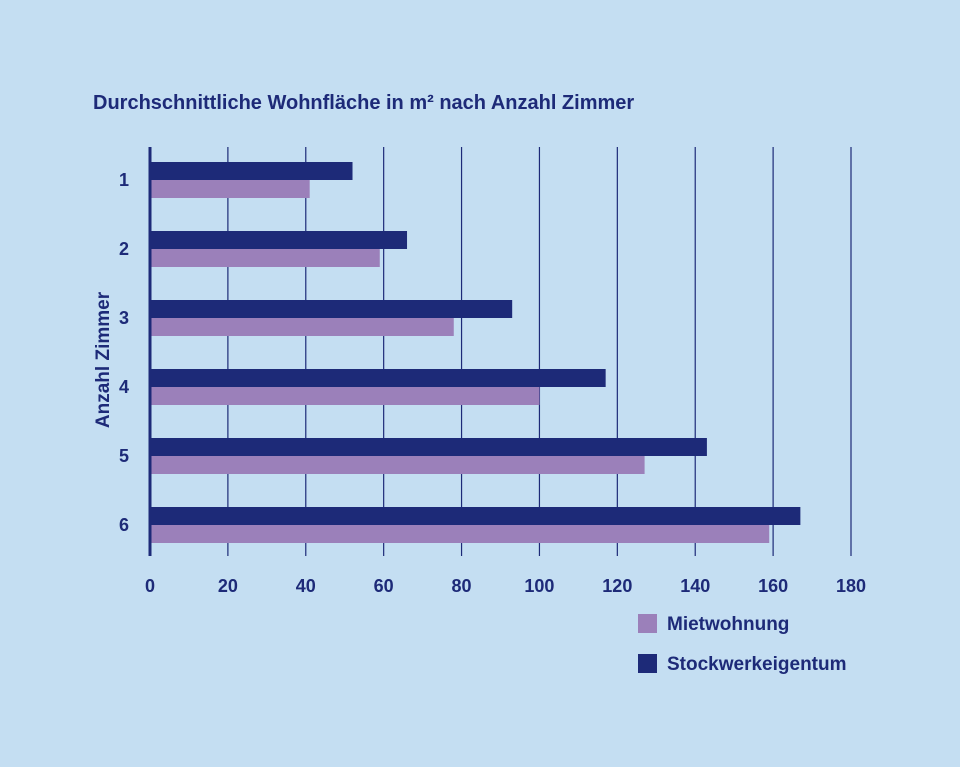 This screenshot has height=767, width=960. I want to click on y-tick-label: 2, so click(124, 249).